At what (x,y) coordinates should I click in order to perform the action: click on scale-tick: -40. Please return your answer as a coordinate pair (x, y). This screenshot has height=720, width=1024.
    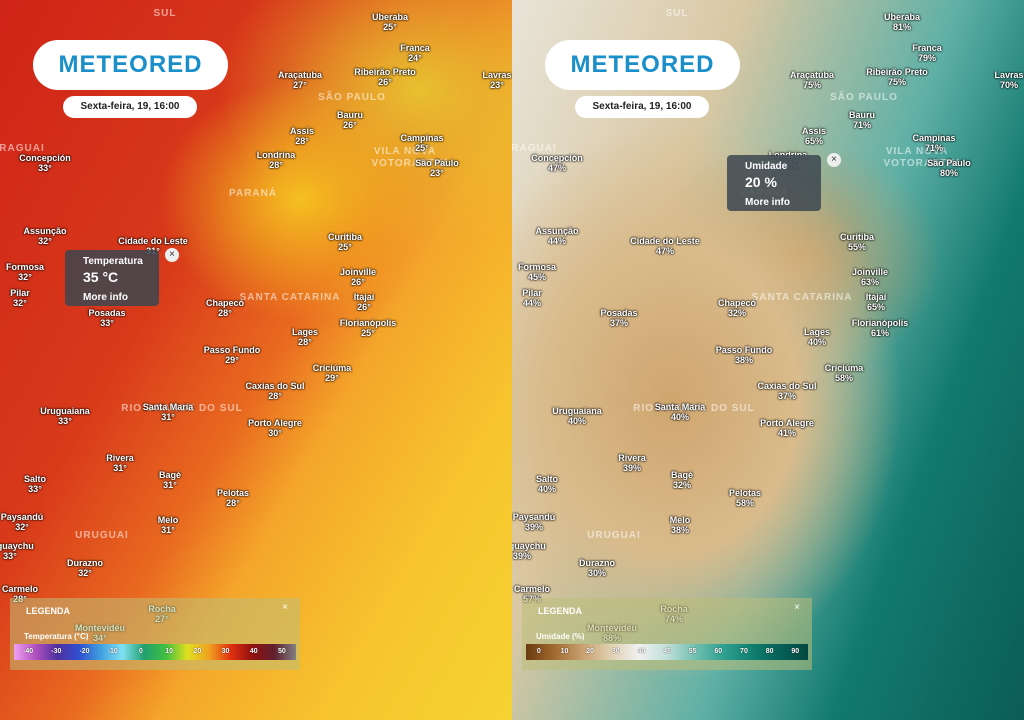
    Looking at the image, I should click on (28, 651).